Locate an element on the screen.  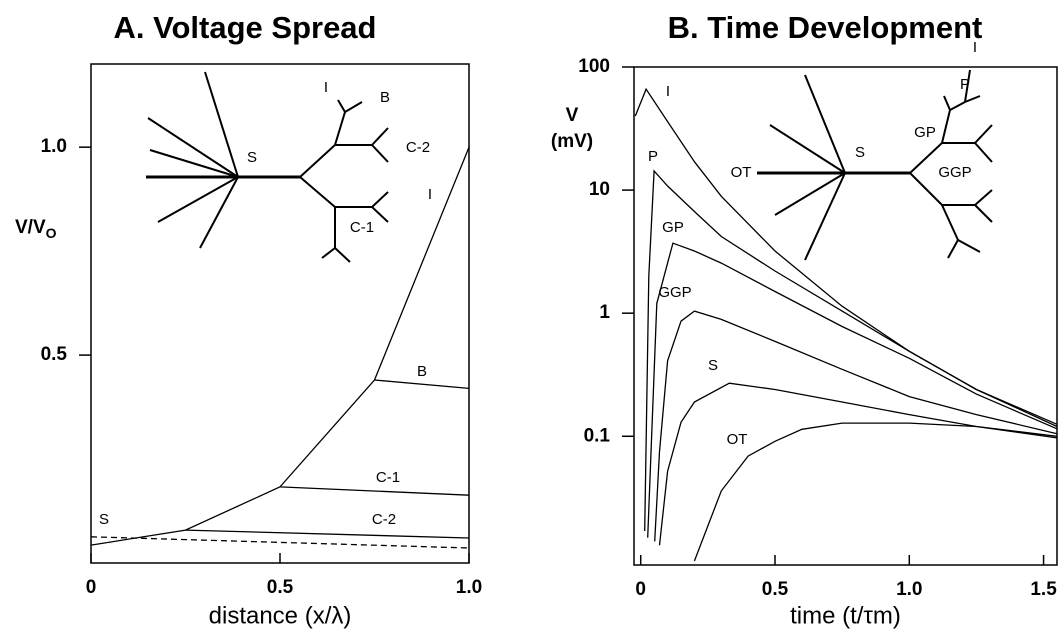
curve-label: GGP is located at coordinates (674, 292).